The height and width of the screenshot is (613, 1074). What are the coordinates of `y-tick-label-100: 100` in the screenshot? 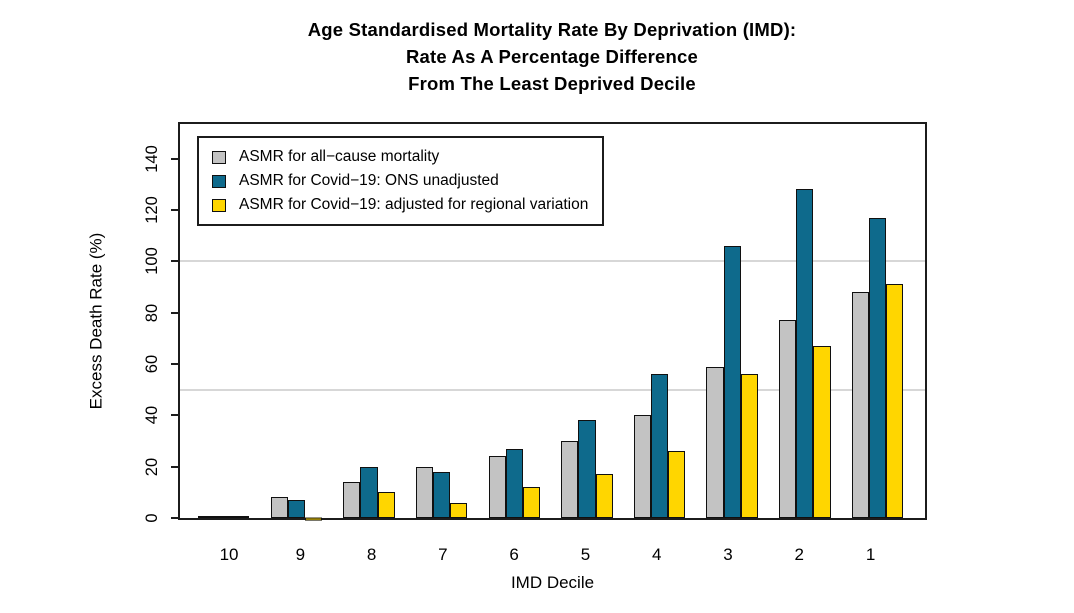 It's located at (151, 261).